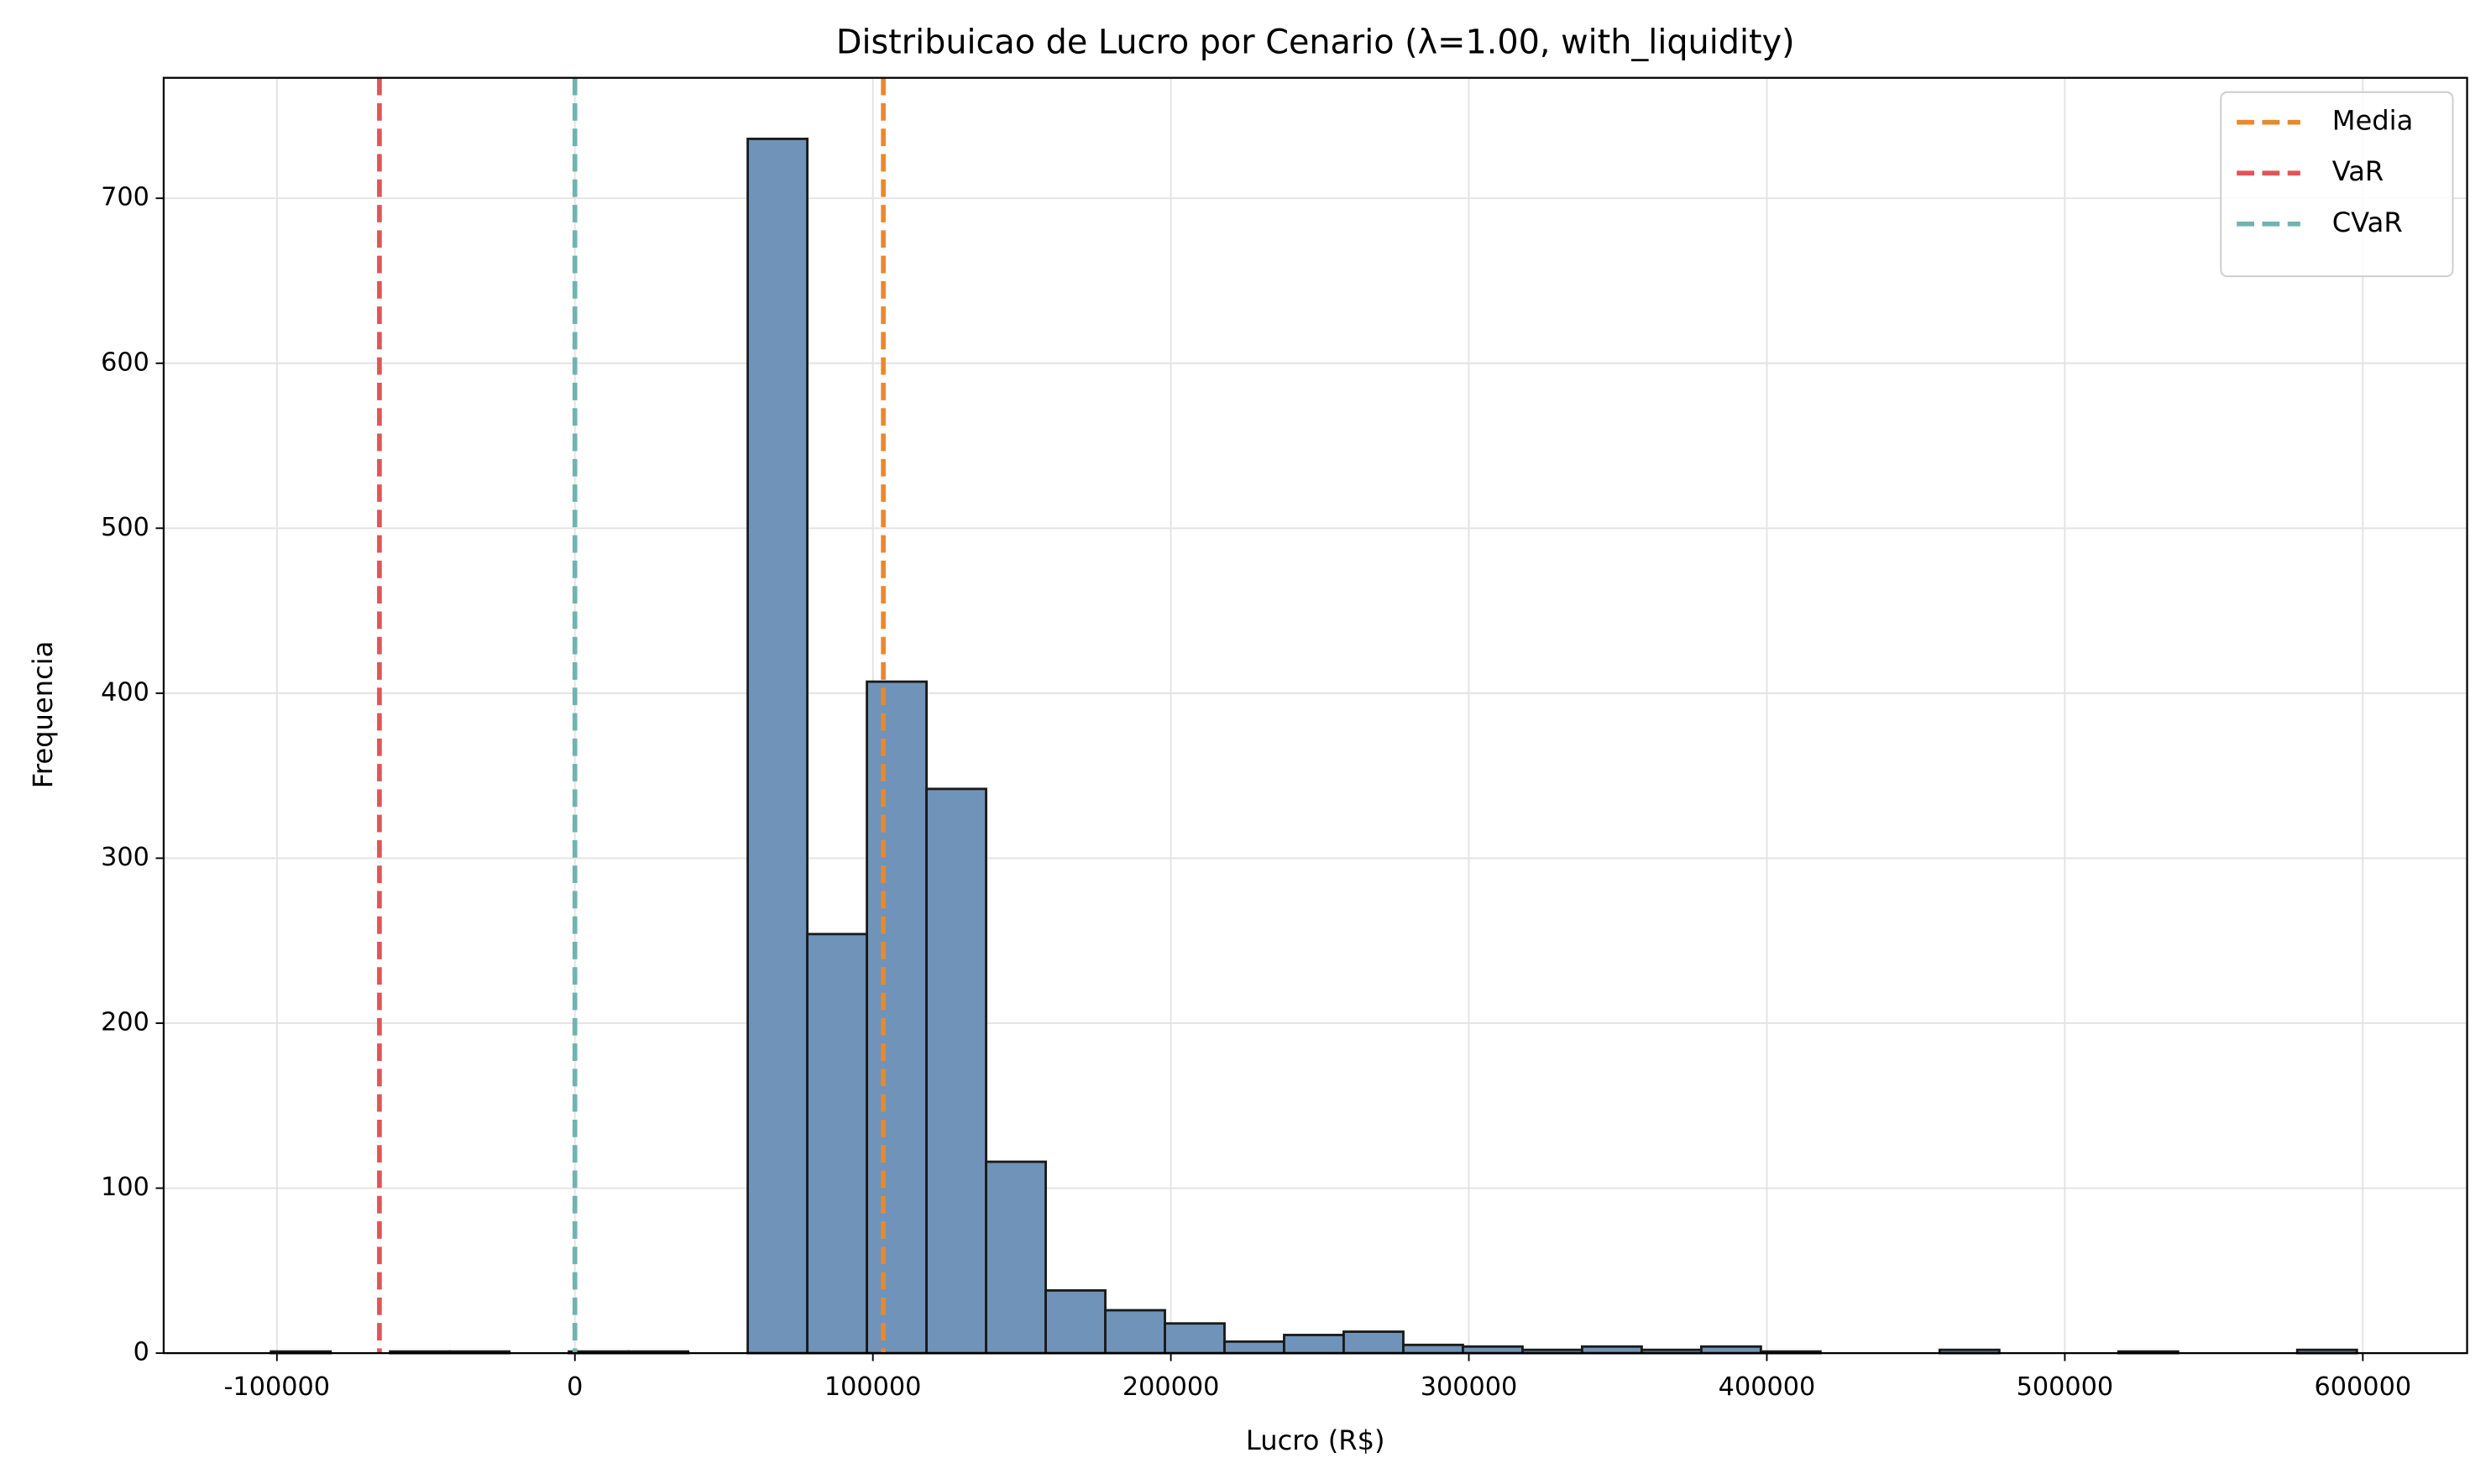 The height and width of the screenshot is (1484, 2491). What do you see at coordinates (2373, 121) in the screenshot?
I see `legend-label: Media` at bounding box center [2373, 121].